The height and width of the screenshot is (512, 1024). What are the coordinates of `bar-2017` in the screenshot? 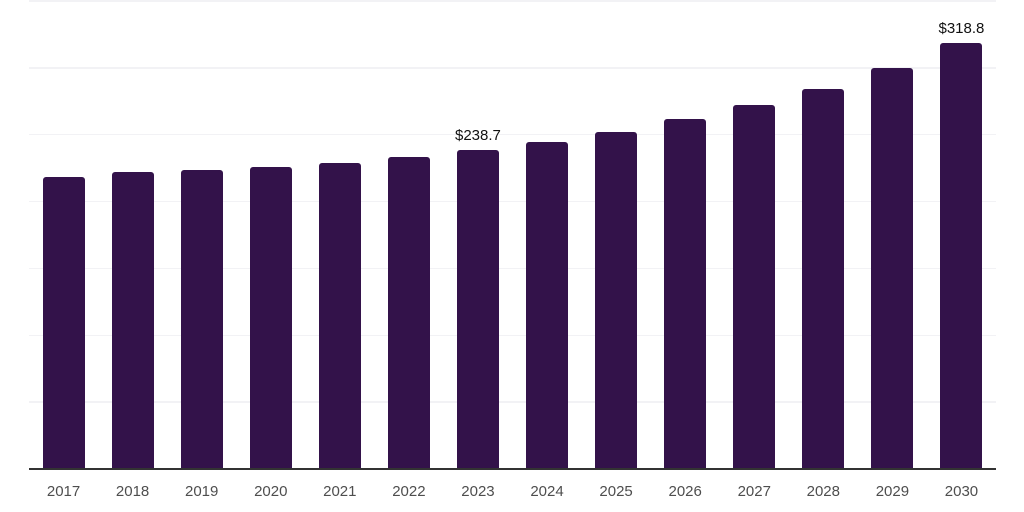 It's located at (63, 322).